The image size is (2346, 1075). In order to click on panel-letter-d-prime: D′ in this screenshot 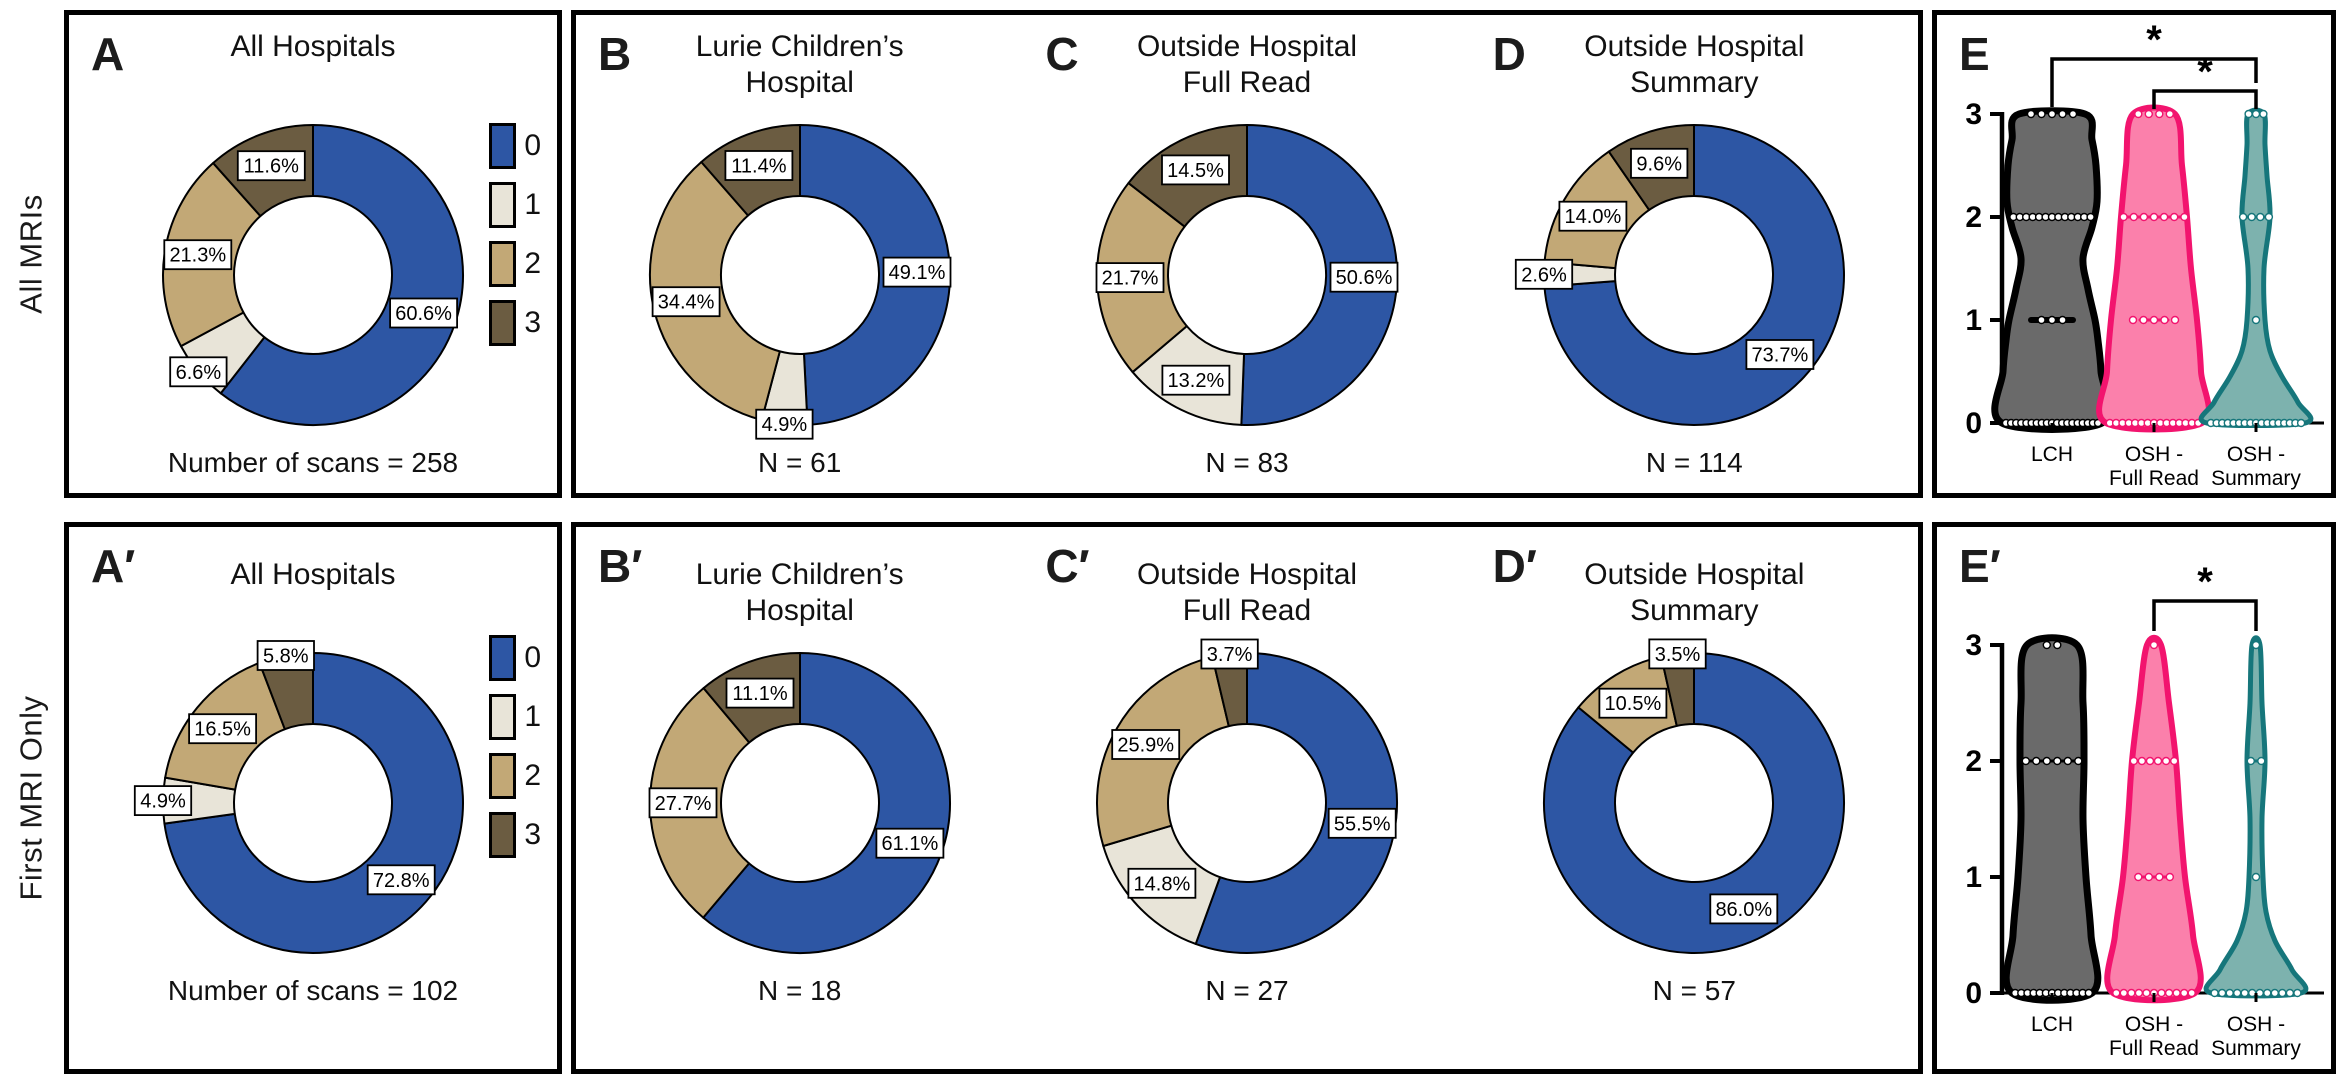, I will do `click(1514, 566)`.